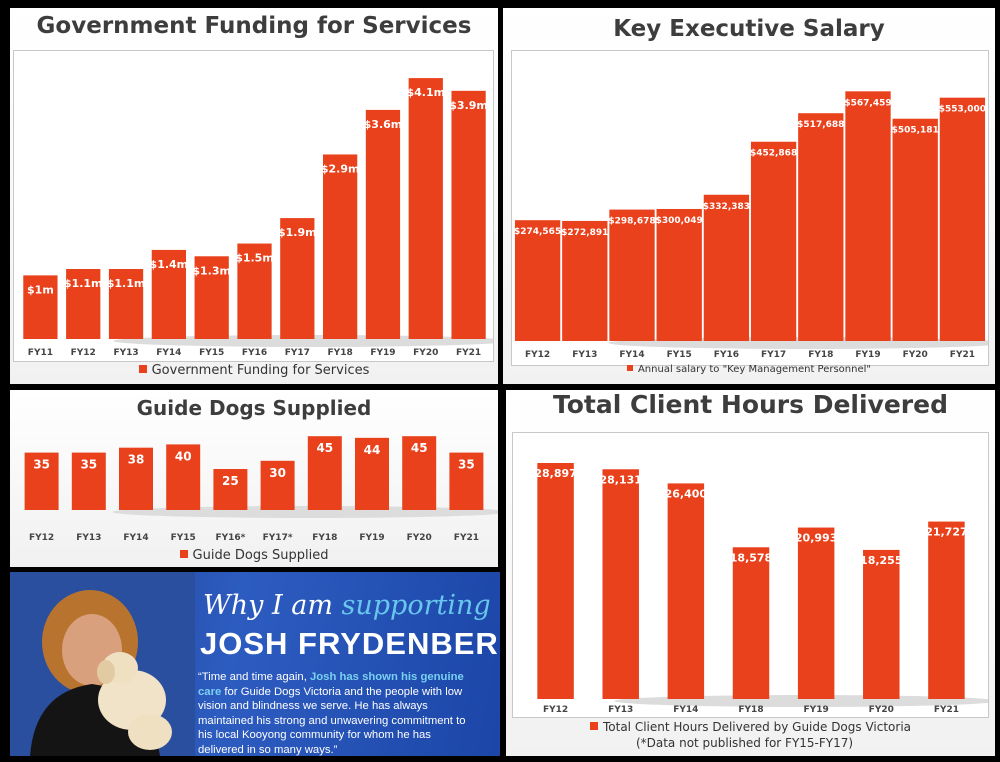 The width and height of the screenshot is (1000, 762). I want to click on data-label: $3.6m, so click(383, 124).